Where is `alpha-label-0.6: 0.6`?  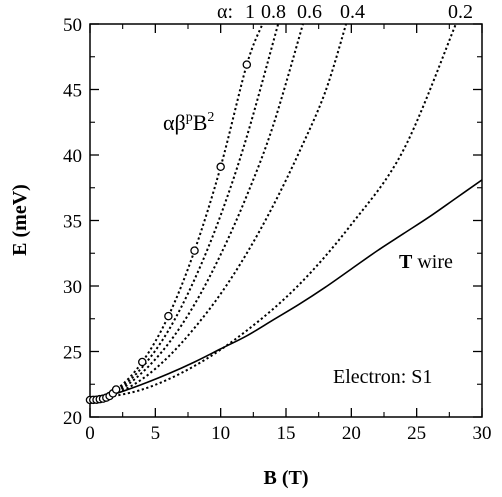
alpha-label-0.6: 0.6 is located at coordinates (309, 12).